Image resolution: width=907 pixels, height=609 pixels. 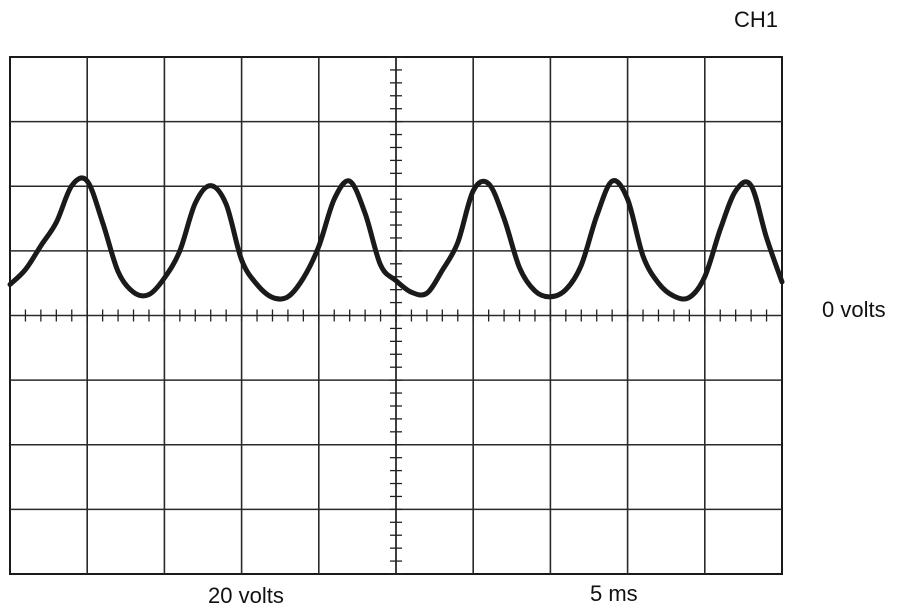 I want to click on time-per-division-label: 5 ms, so click(x=614, y=593).